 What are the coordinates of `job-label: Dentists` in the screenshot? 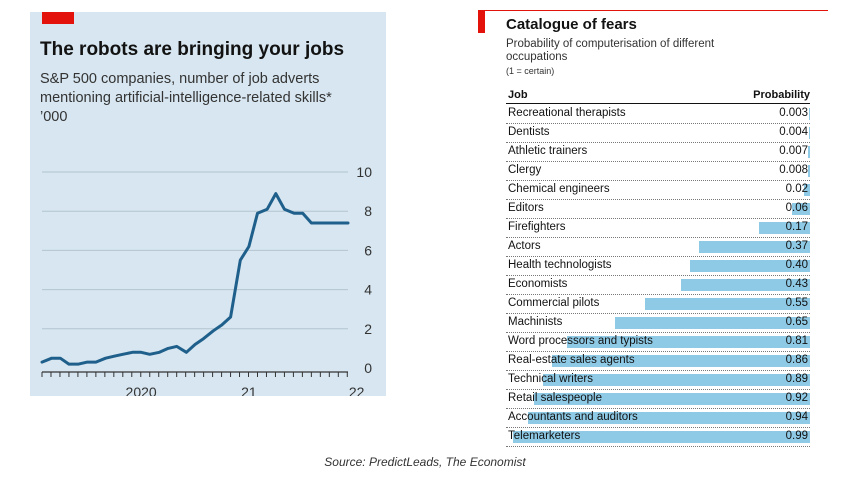 It's located at (529, 132).